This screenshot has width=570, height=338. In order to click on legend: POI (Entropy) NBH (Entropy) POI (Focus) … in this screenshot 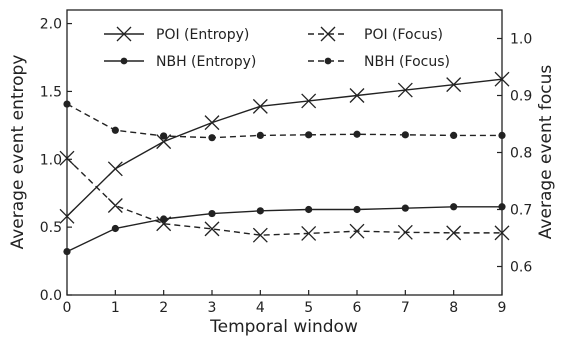, I will do `click(277, 48)`.